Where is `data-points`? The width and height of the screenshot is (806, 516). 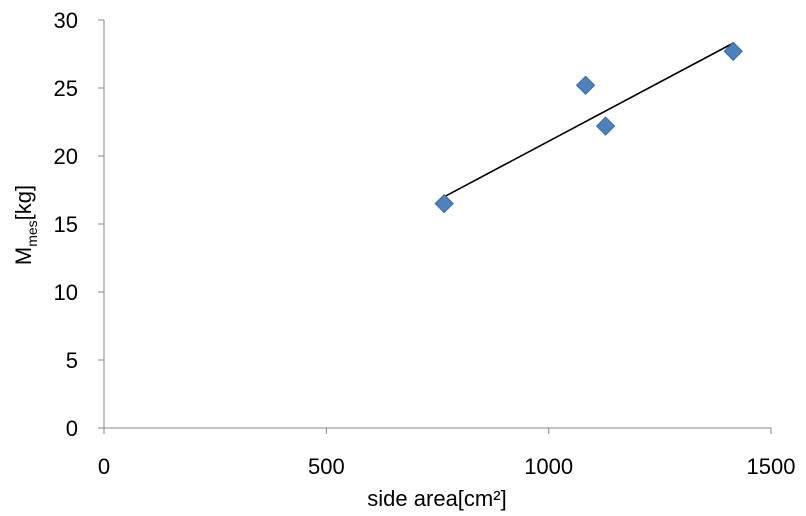
data-points is located at coordinates (588, 127).